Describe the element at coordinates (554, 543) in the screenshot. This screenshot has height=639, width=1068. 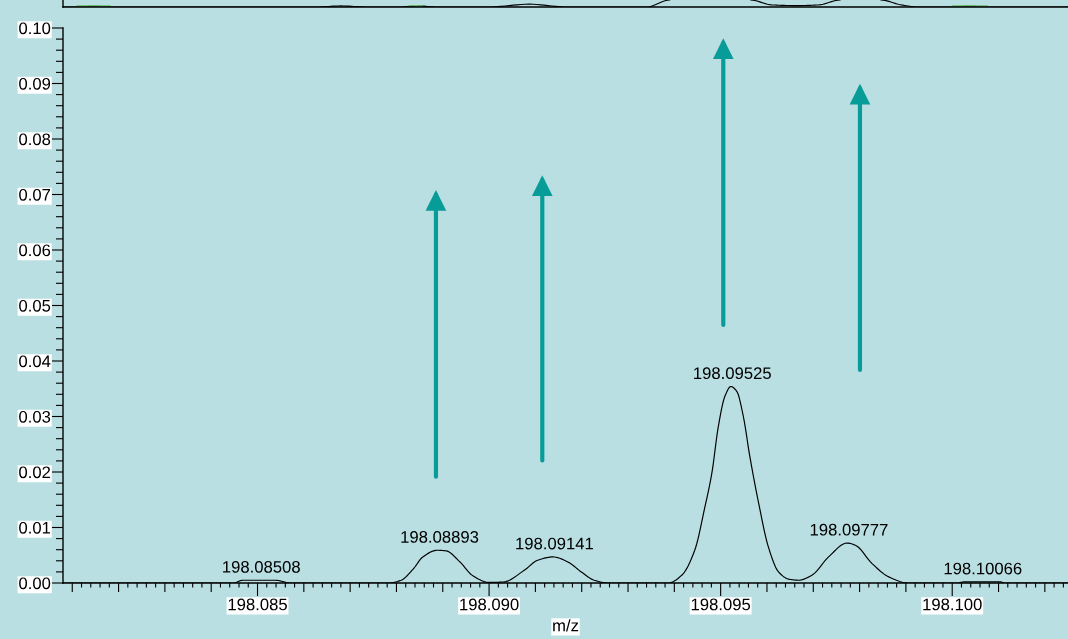
I see `annotation: 198.09141` at that location.